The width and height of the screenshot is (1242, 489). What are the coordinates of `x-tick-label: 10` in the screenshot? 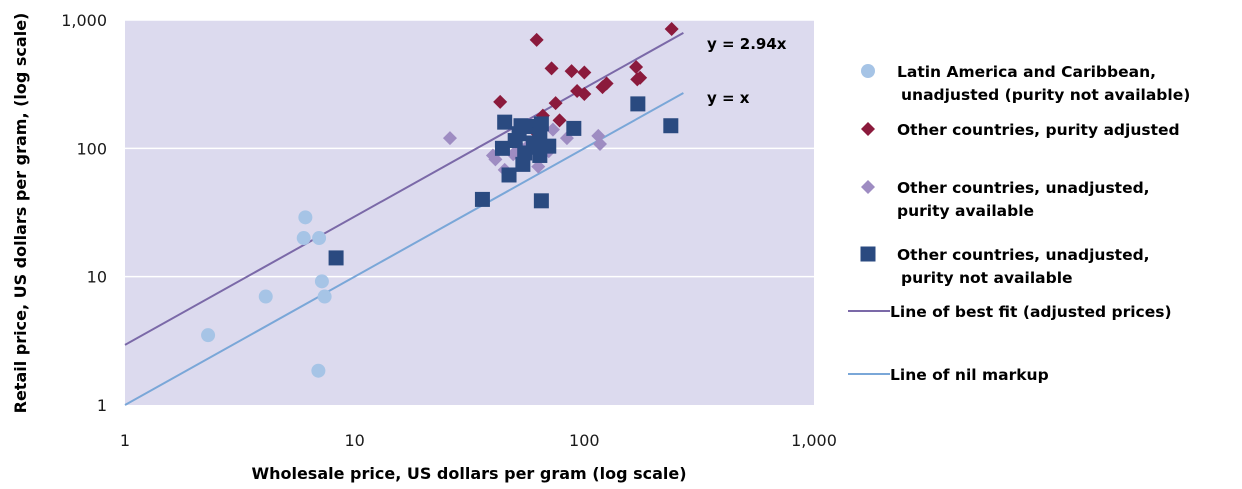 It's located at (354, 440).